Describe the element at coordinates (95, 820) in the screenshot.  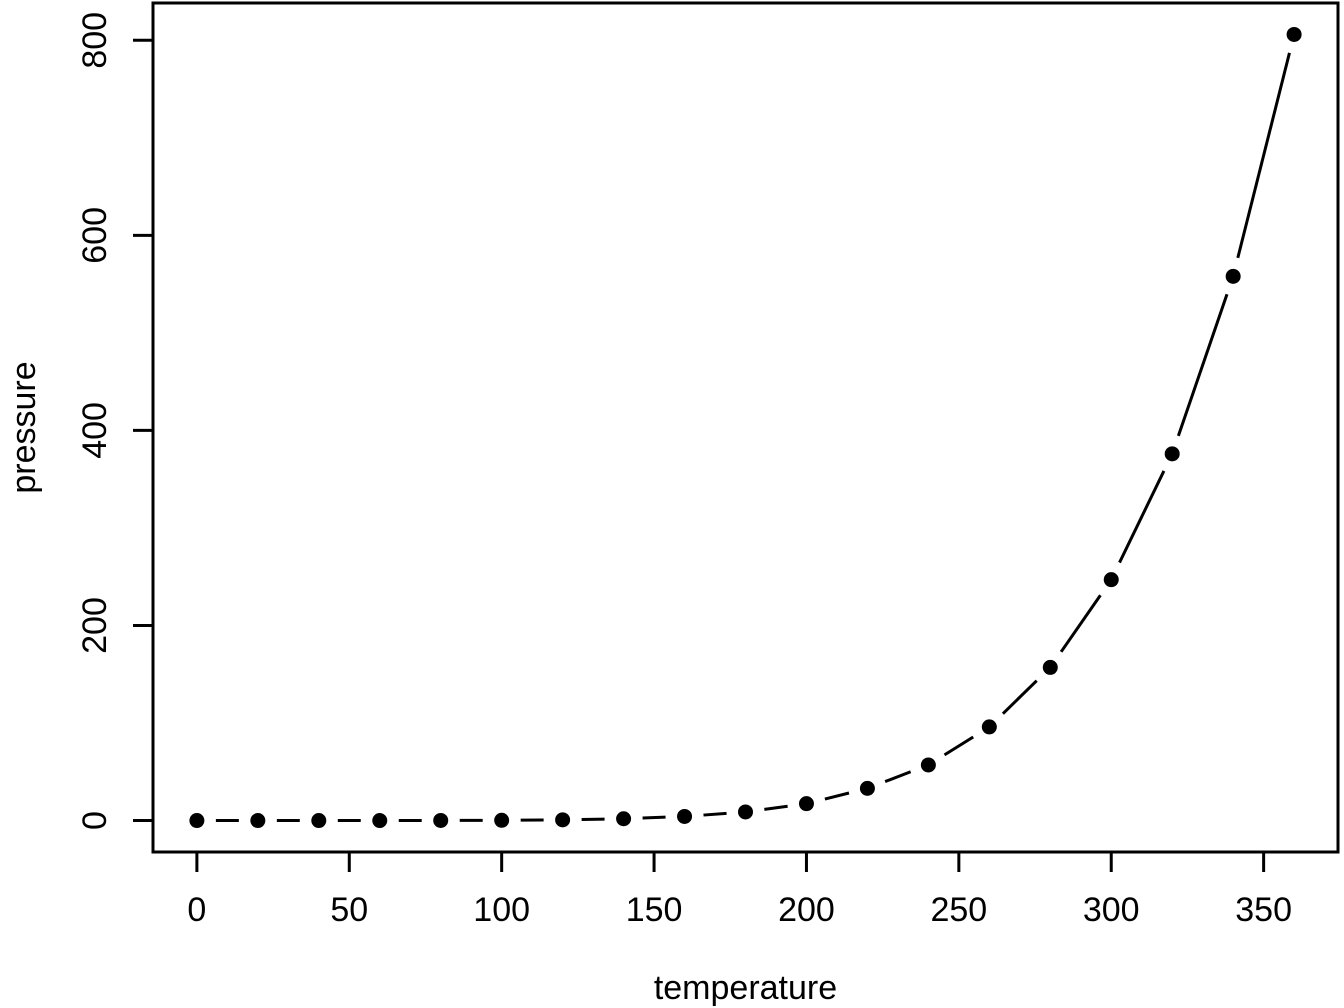
I see `y-tick-label: 0` at that location.